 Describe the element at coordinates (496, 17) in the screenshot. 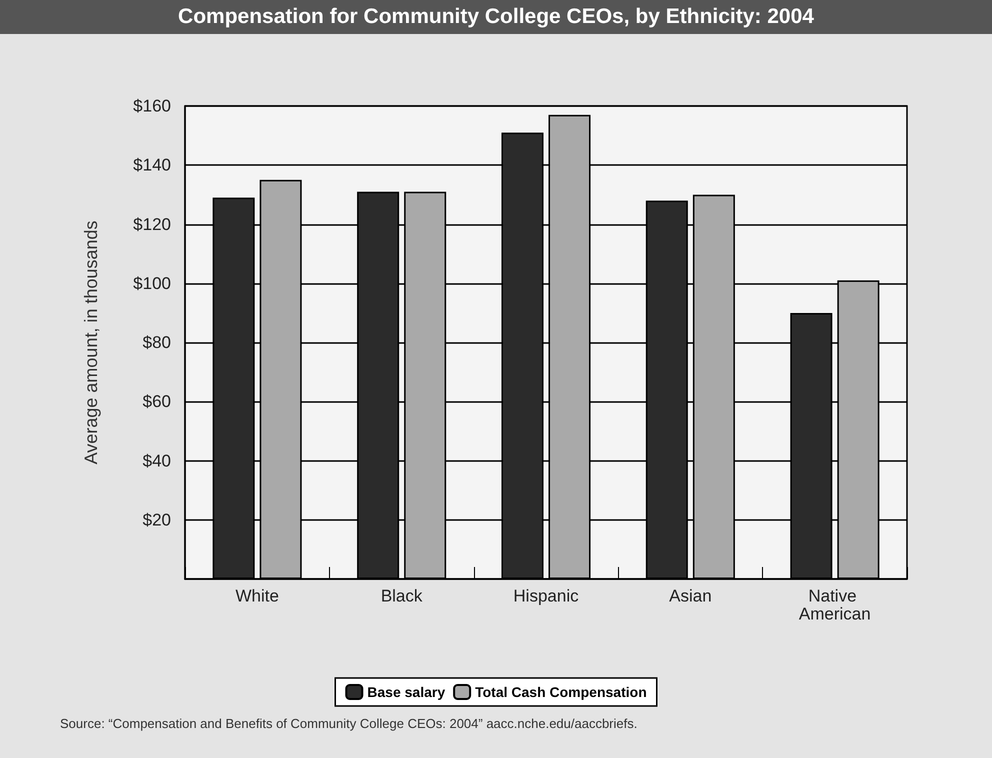

I see `chart-title: Compensation for Community College CEOs, by Ethnicity: 2004` at that location.